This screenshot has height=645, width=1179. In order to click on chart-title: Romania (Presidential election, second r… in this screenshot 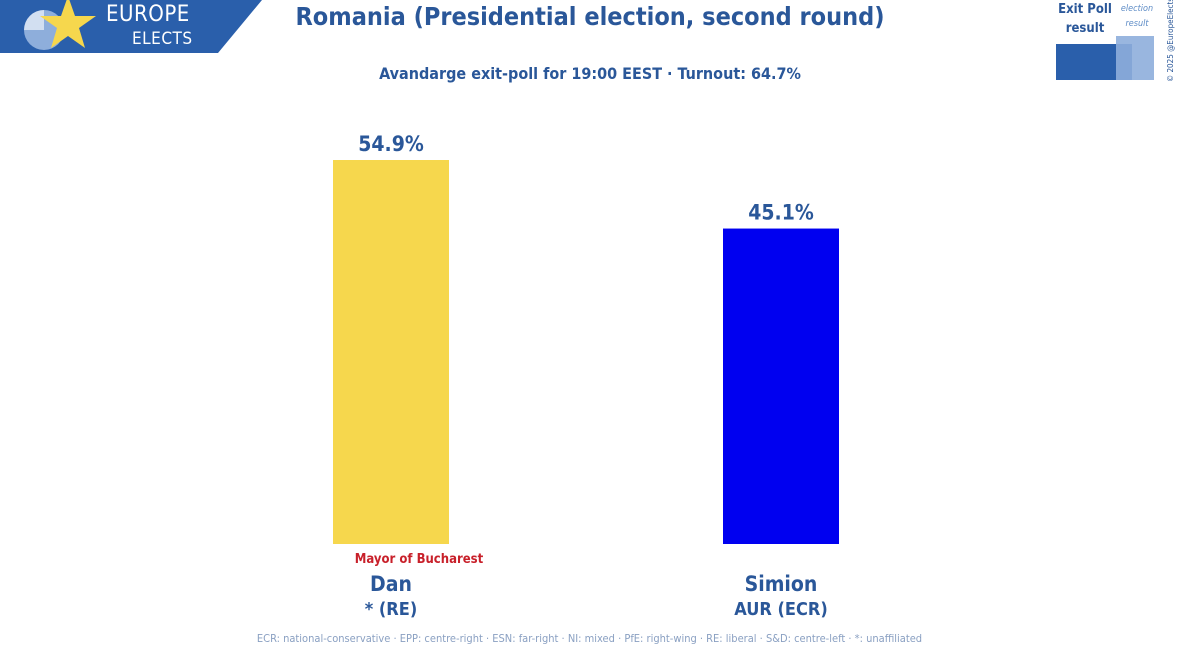, I will do `click(590, 16)`.